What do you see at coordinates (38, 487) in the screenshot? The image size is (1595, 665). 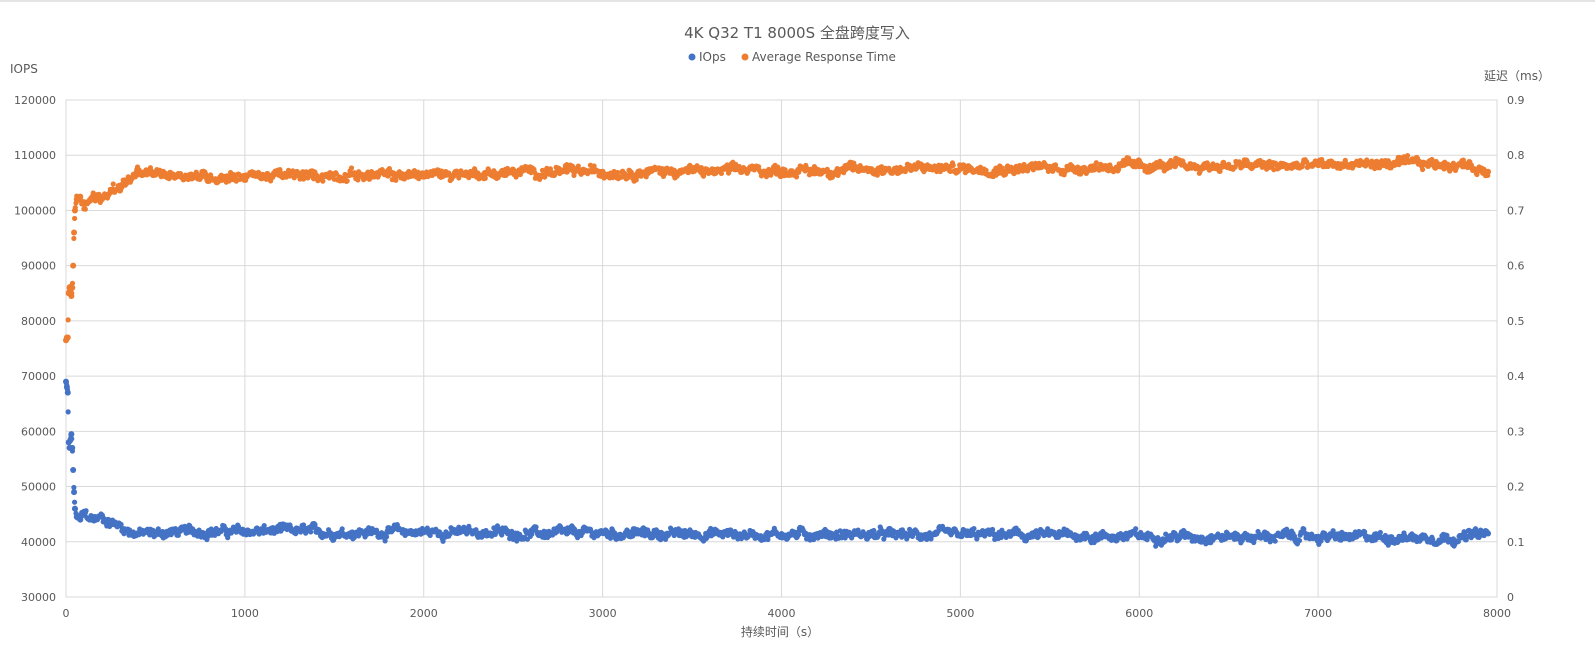 I see `y-left-tick-label: 50000` at bounding box center [38, 487].